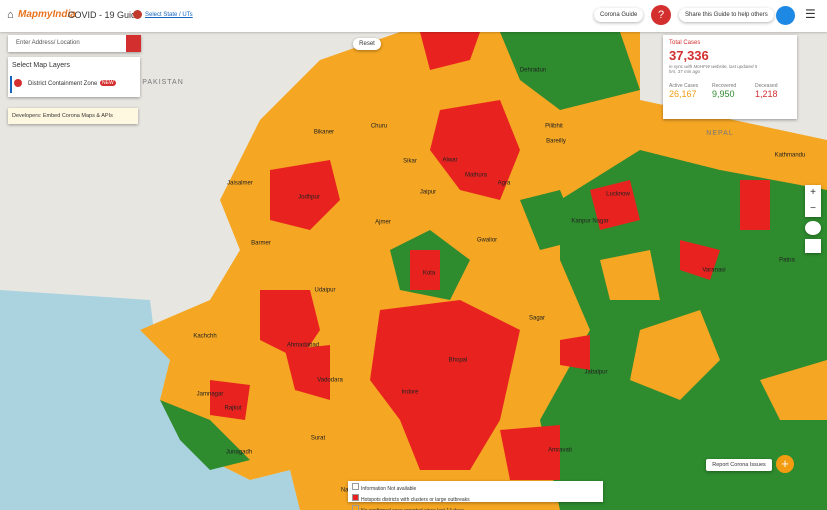 This screenshot has width=827, height=510. Describe the element at coordinates (618, 15) in the screenshot. I see `guide-button: Corona Guide` at that location.